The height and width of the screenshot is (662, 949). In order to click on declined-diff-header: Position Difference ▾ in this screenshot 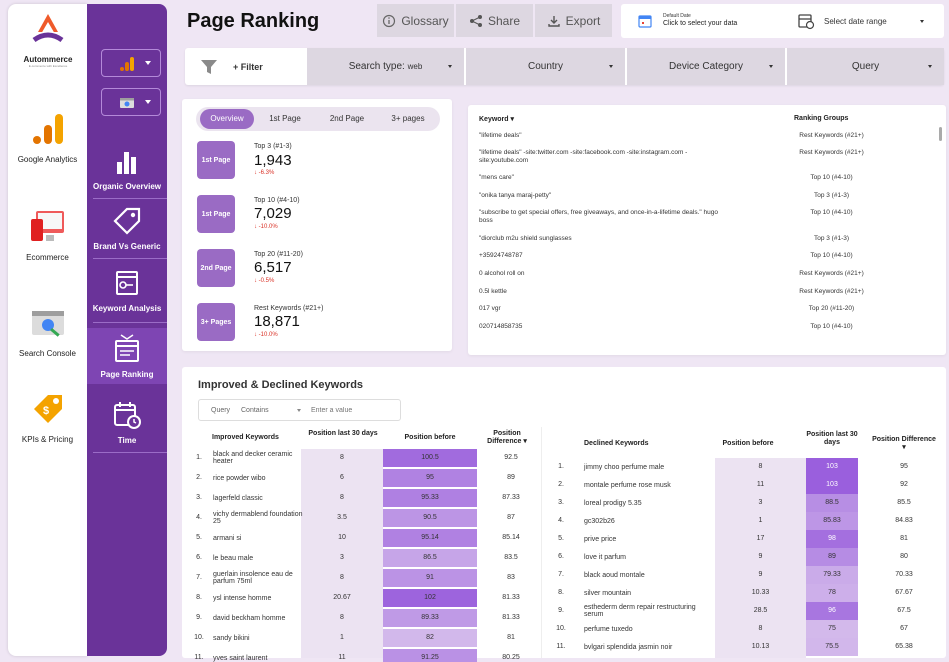, I will do `click(904, 444)`.